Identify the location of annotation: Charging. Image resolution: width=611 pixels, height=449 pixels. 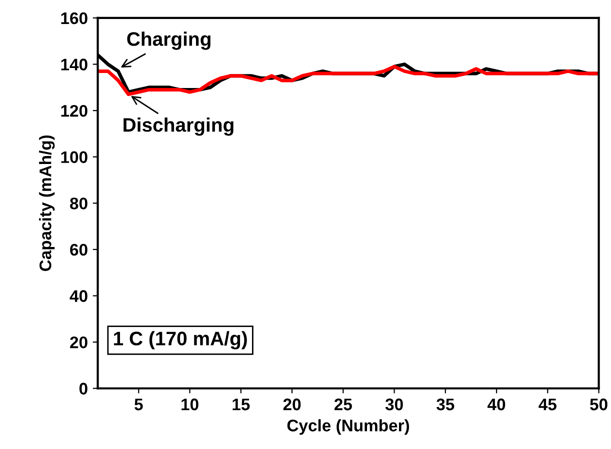
(168, 41).